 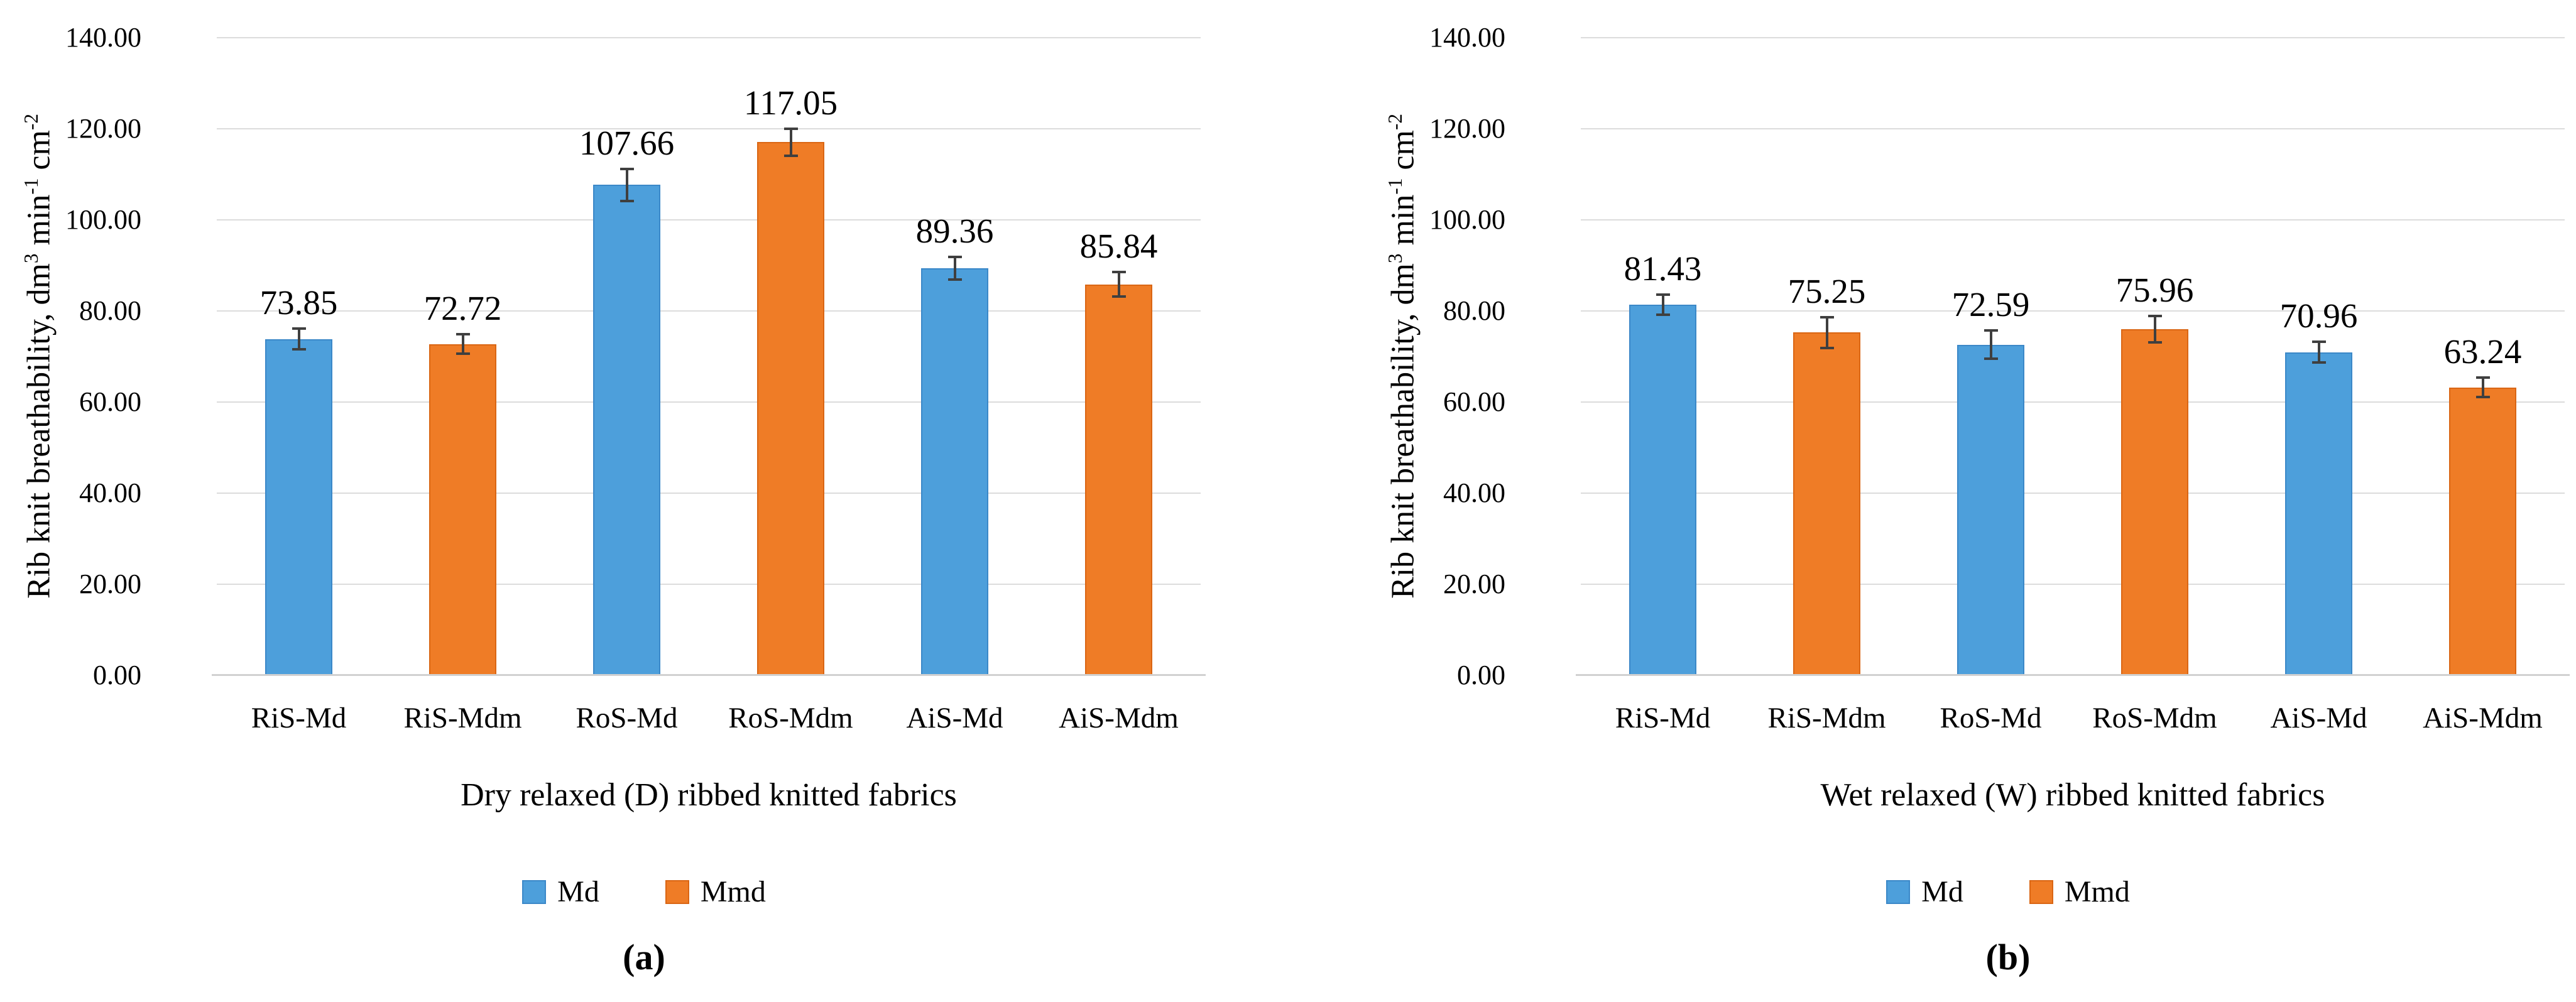 I want to click on category-label-RoS-Mdm: RoS-Mdm, so click(x=790, y=718).